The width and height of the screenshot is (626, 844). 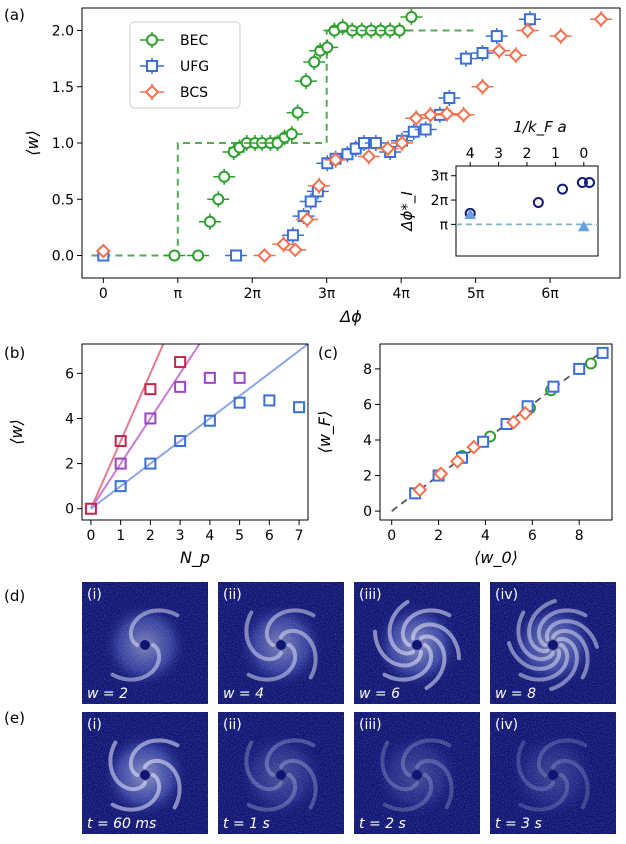 I want to click on image-d-1: (i) w = 2, so click(x=145, y=643).